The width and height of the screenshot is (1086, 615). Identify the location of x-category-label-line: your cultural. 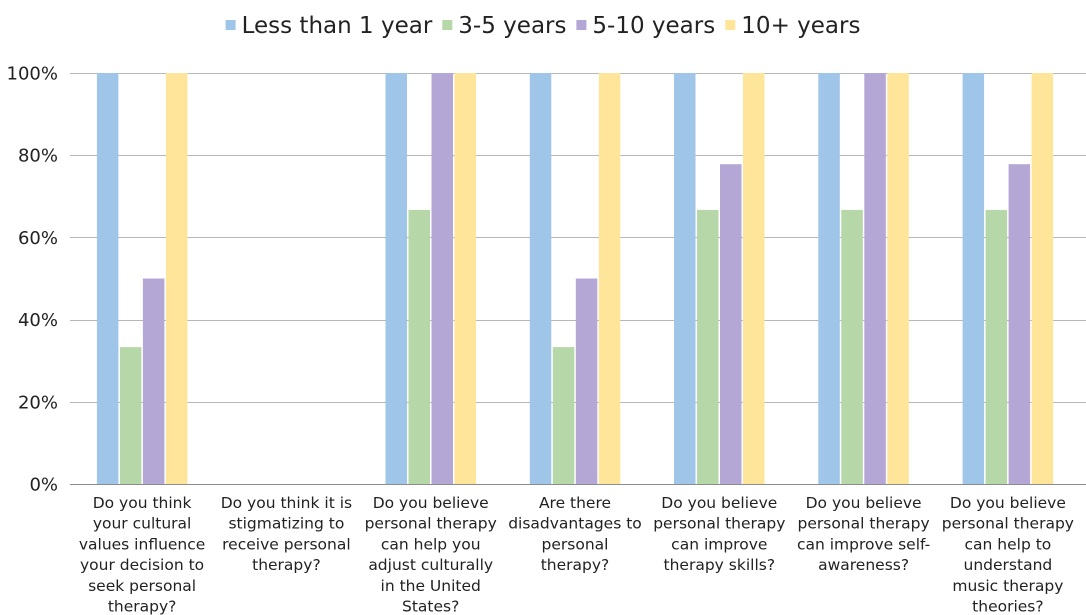
(142, 524).